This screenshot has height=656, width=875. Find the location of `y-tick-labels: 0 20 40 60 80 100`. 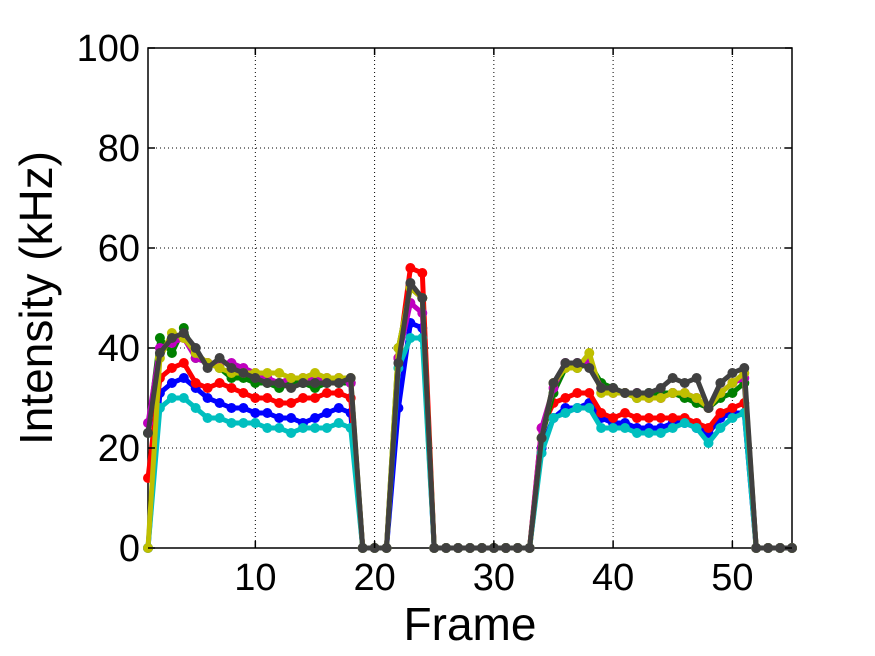

y-tick-labels: 0 20 40 60 80 100 is located at coordinates (108, 299).